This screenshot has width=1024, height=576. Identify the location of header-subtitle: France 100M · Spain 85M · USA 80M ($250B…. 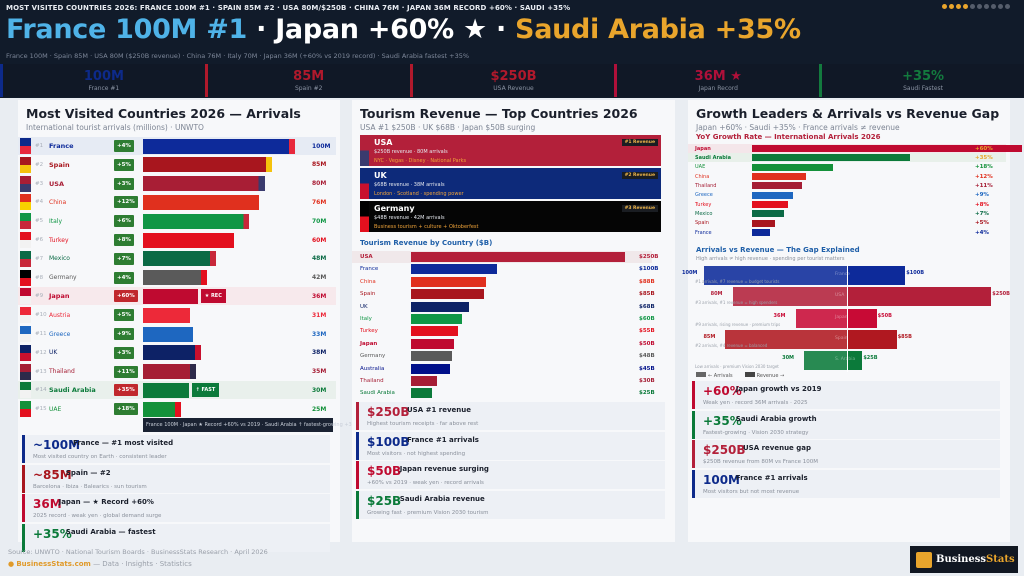
(238, 56).